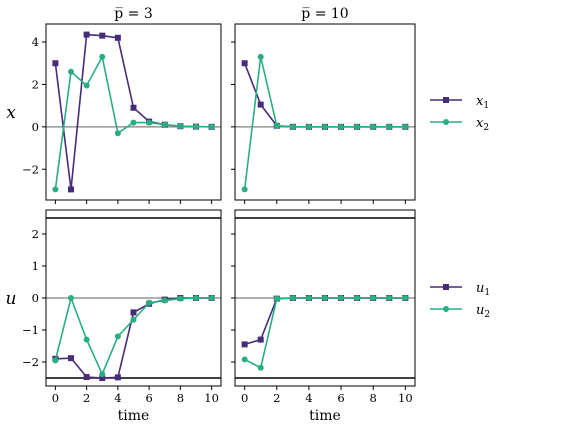 The image size is (576, 432). I want to click on series-line-x2, so click(324, 123).